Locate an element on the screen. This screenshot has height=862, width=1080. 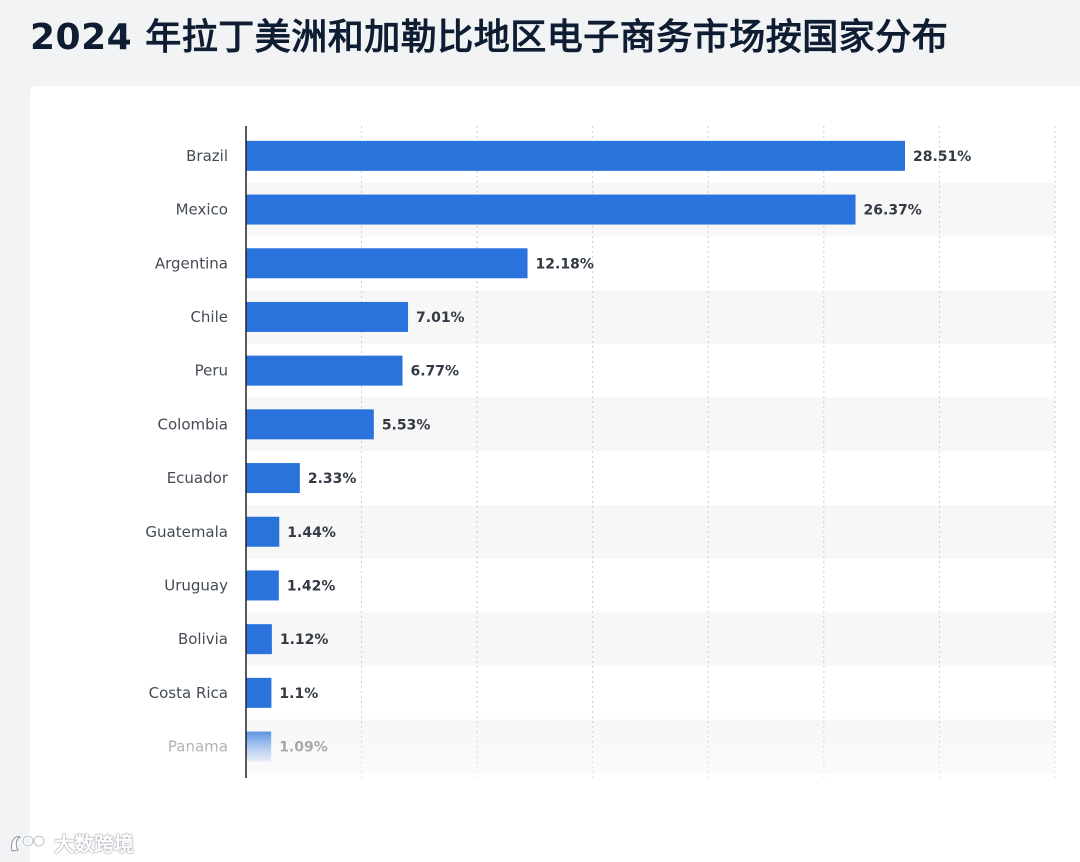
category-label: Guatemala is located at coordinates (186, 532).